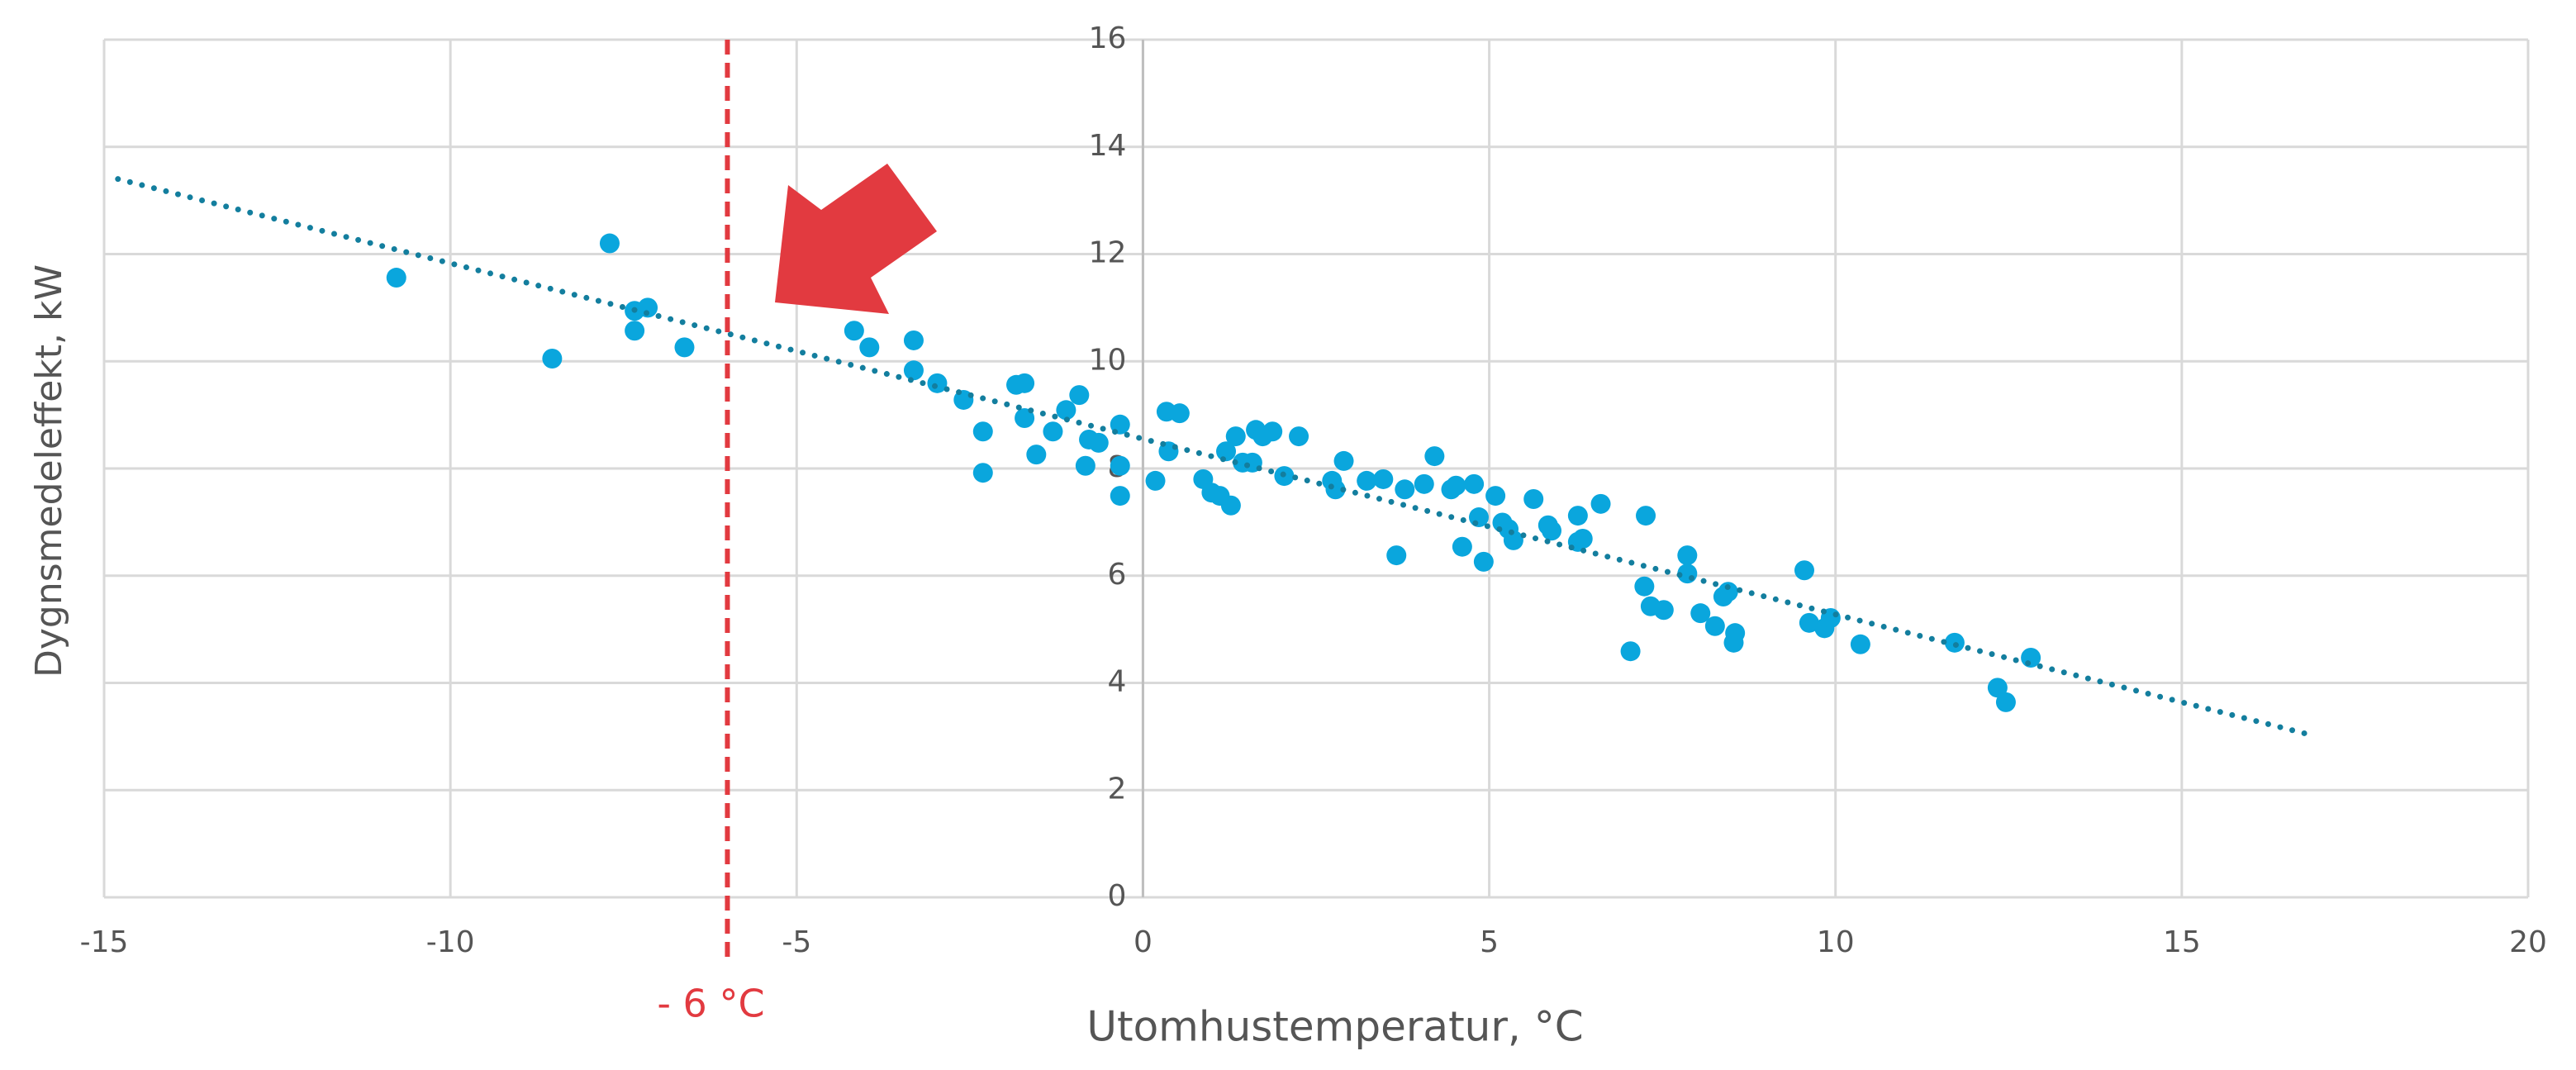  What do you see at coordinates (2182, 942) in the screenshot?
I see `x-tick-label: 15` at bounding box center [2182, 942].